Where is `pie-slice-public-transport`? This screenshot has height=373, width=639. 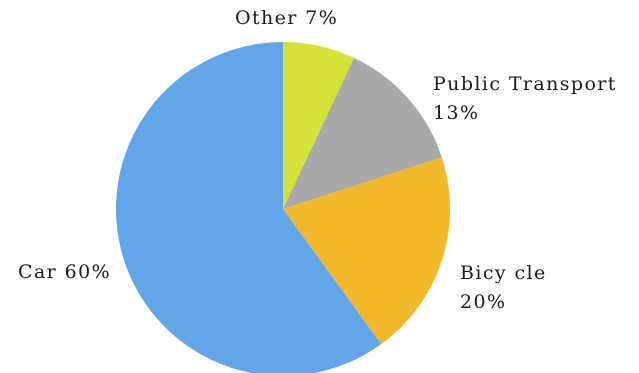
pie-slice-public-transport is located at coordinates (362, 133).